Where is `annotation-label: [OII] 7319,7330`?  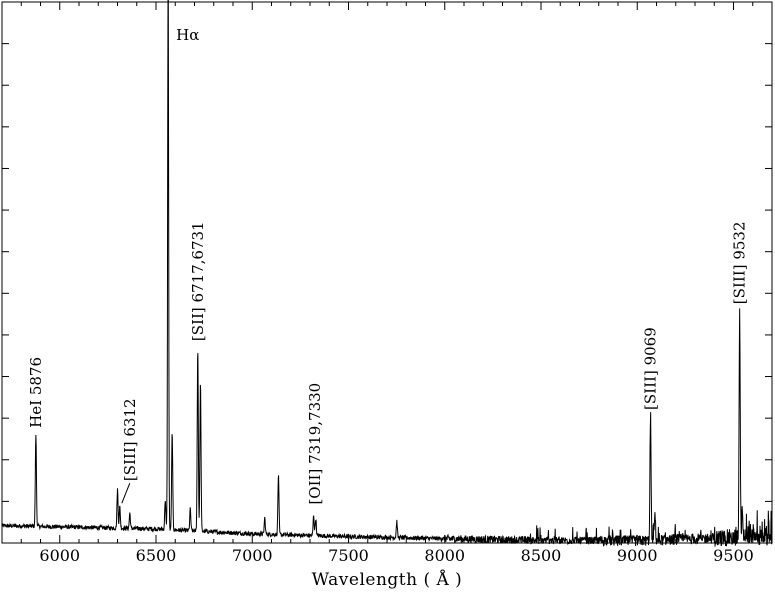
annotation-label: [OII] 7319,7330 is located at coordinates (315, 444).